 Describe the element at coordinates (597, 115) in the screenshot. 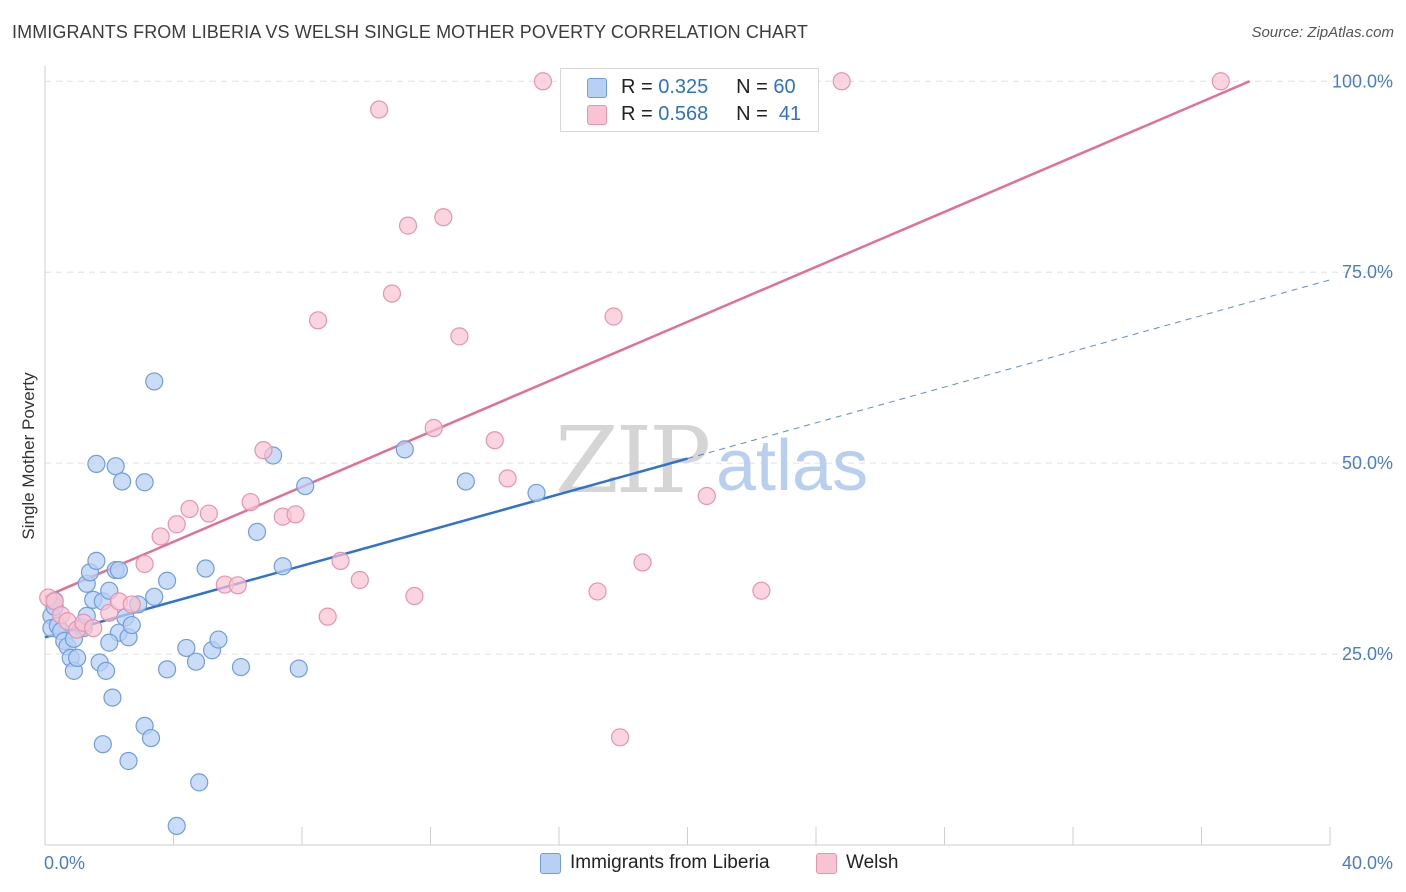

I see `legend-swatch-welsh` at that location.